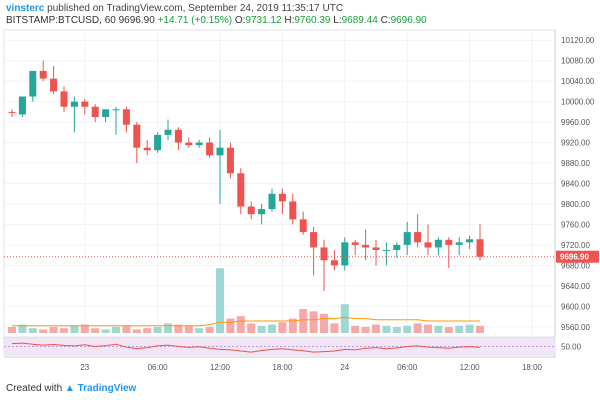 The width and height of the screenshot is (600, 400). I want to click on last-price: 9696.90, so click(136, 20).